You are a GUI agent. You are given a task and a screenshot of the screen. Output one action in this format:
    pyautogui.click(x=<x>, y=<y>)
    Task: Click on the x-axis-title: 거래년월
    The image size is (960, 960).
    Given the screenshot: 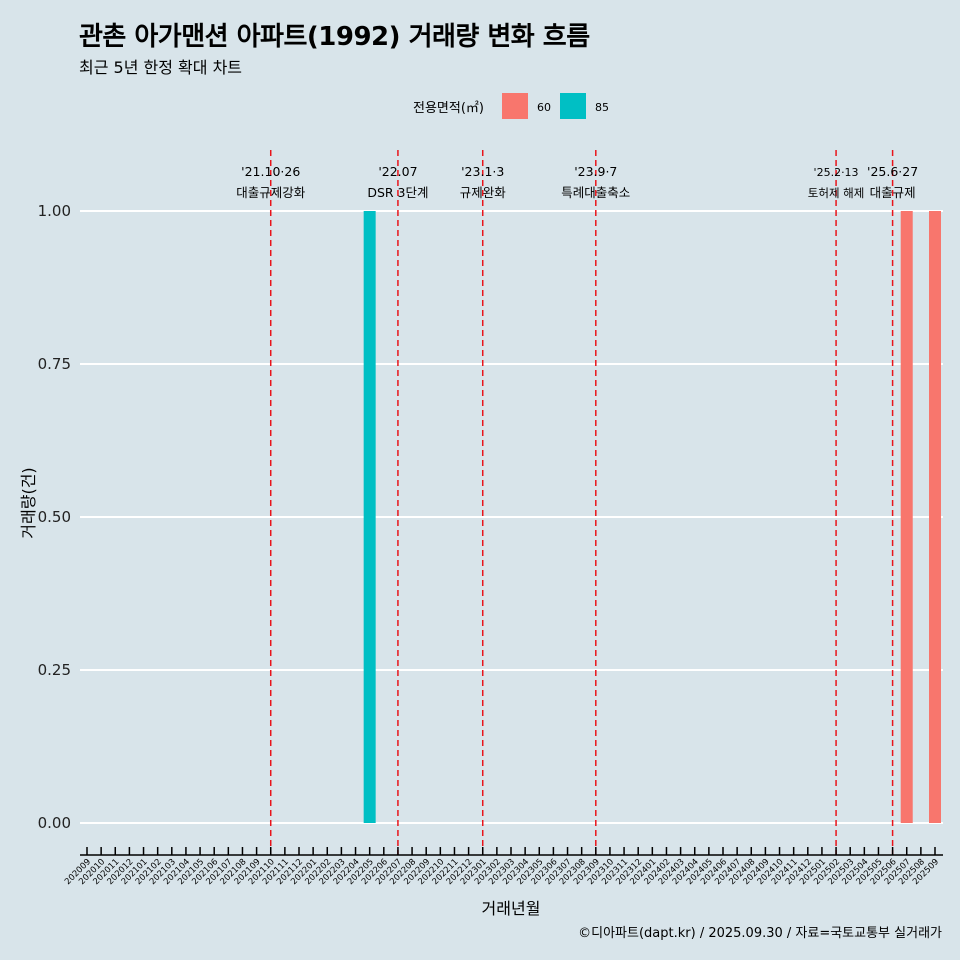 What is the action you would take?
    pyautogui.click(x=511, y=908)
    